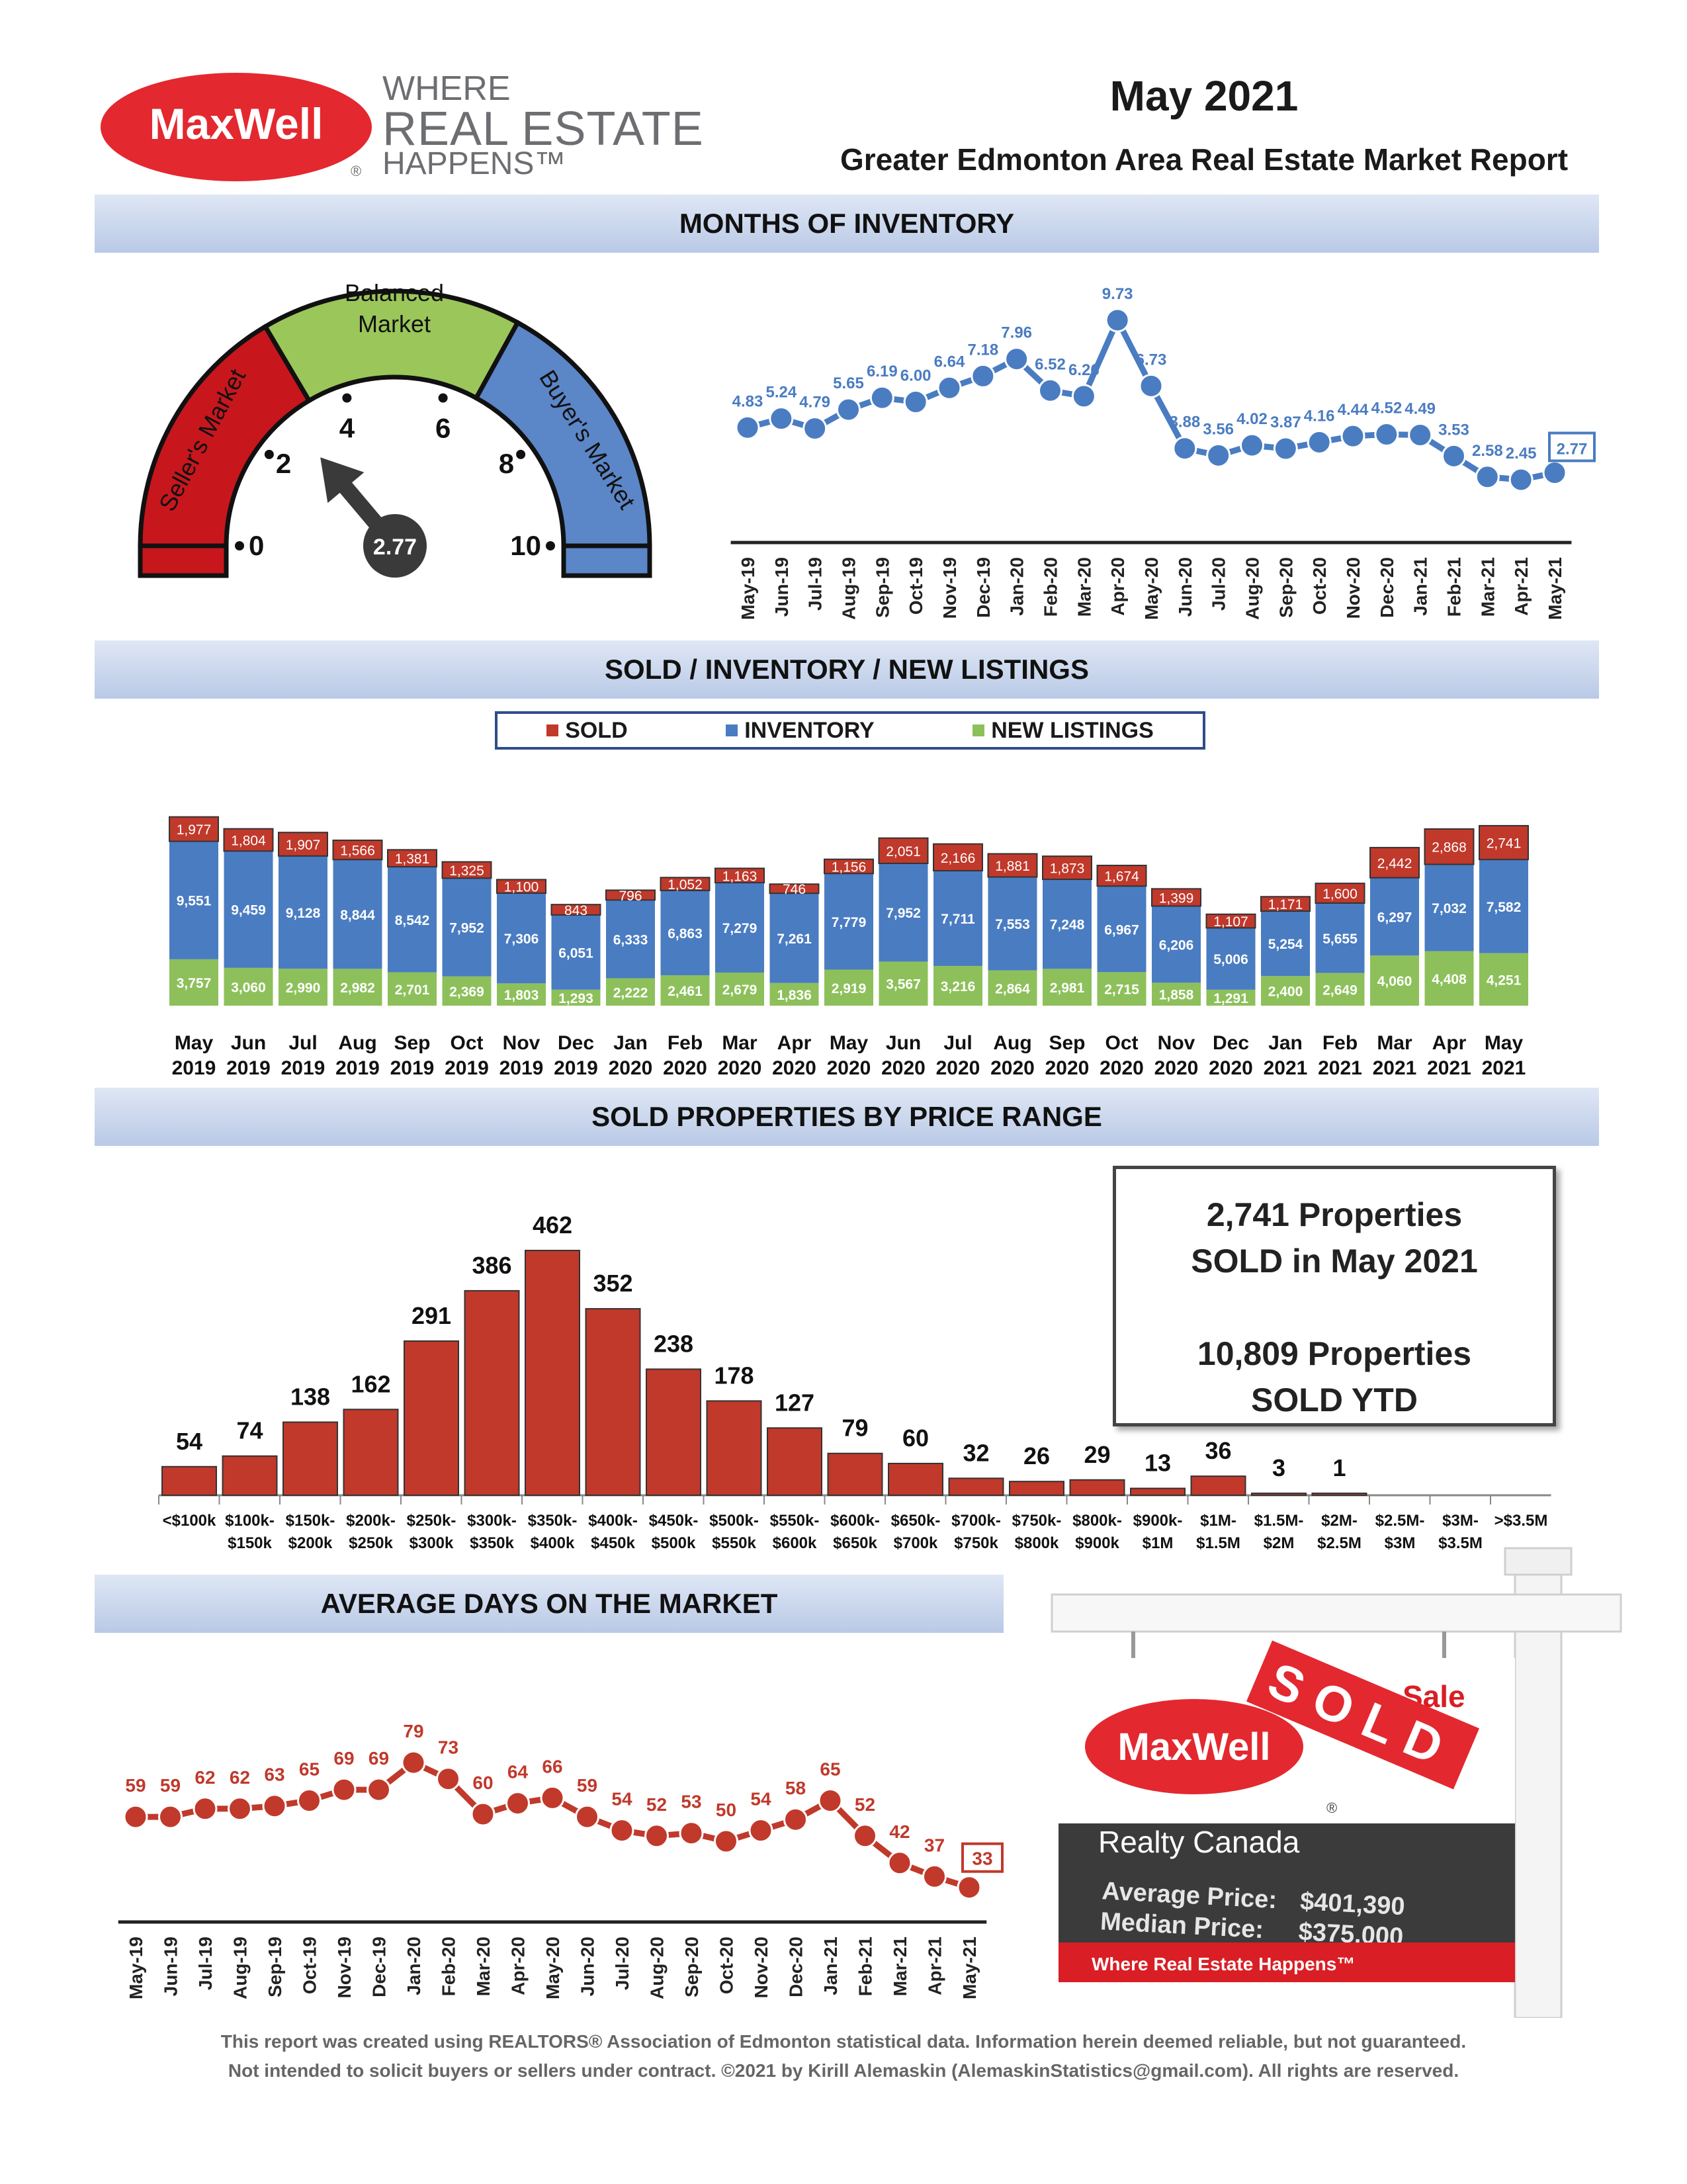  Describe the element at coordinates (358, 916) in the screenshot. I see `inventory-label: 8,844` at that location.